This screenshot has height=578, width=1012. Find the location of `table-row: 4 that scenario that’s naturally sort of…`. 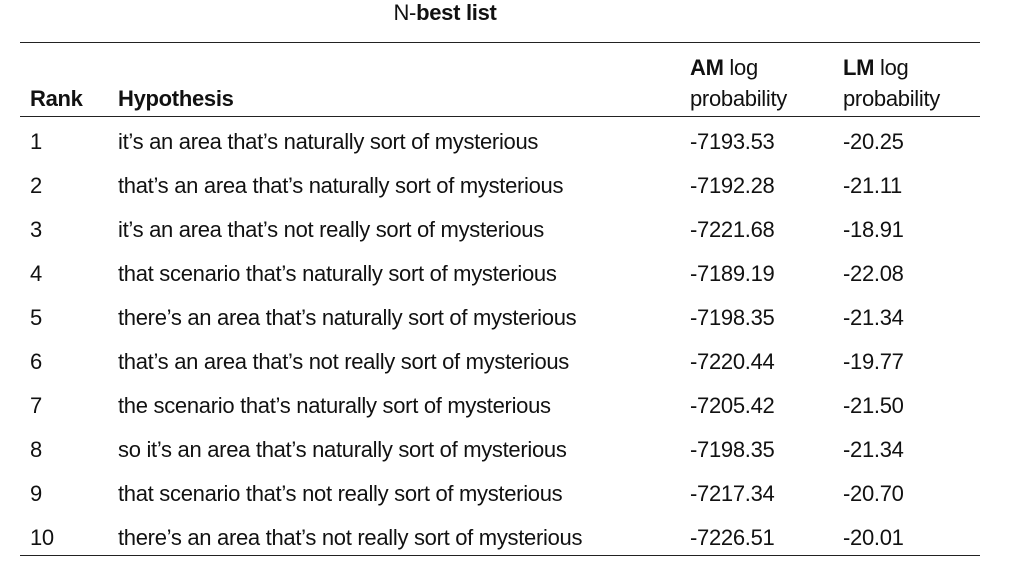

table-row: 4 that scenario that’s naturally sort of… is located at coordinates (506, 279).